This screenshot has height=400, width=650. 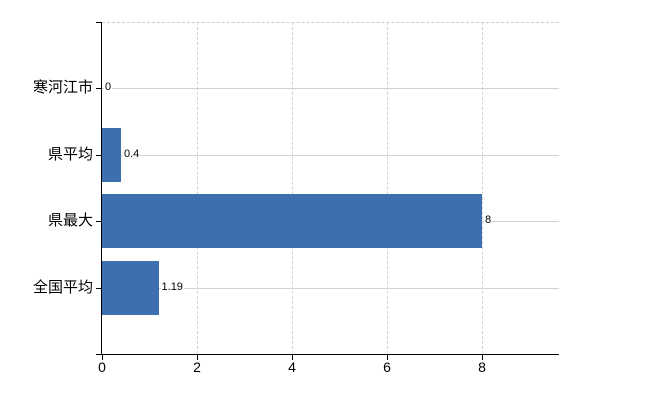 What do you see at coordinates (330, 22) in the screenshot?
I see `plot-top-border` at bounding box center [330, 22].